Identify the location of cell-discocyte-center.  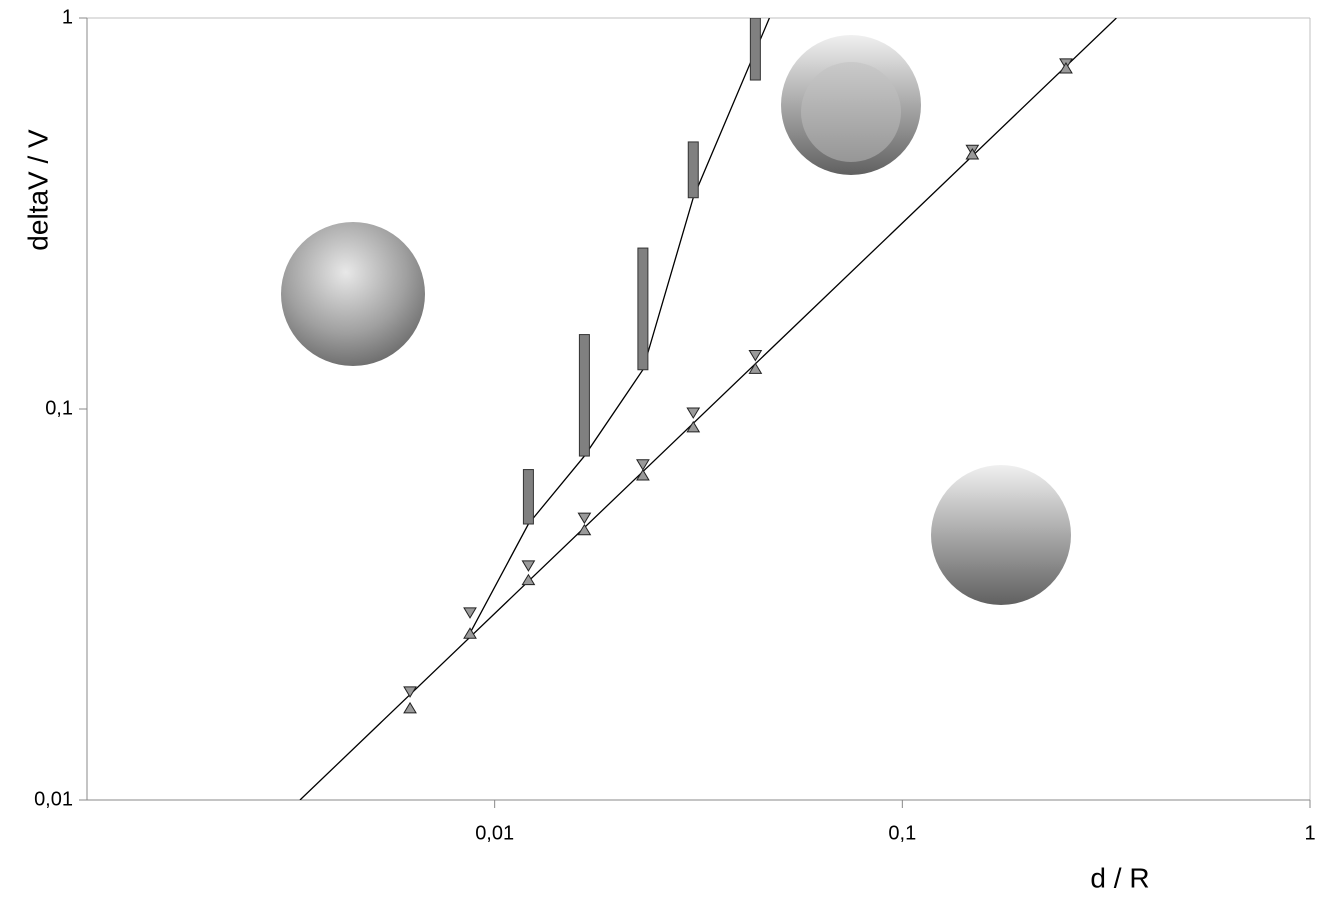
(851, 112).